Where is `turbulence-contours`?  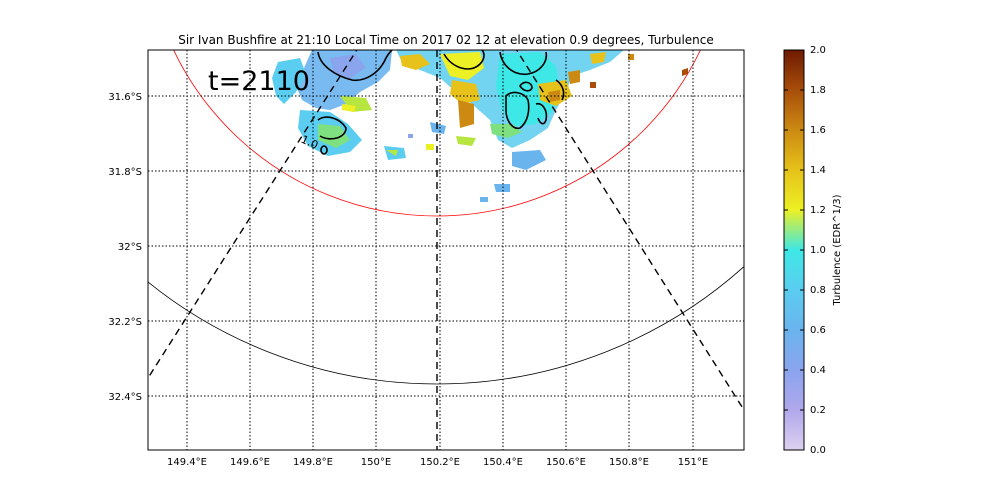
turbulence-contours is located at coordinates (441, 102).